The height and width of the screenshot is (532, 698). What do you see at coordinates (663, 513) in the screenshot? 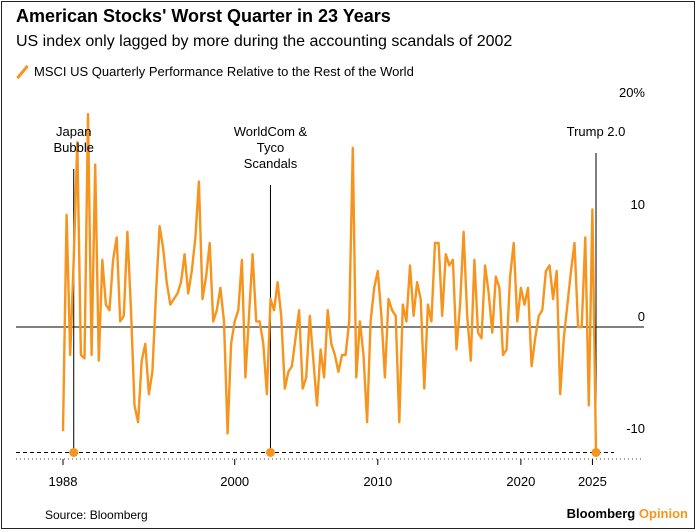
I see `brand-accent: Opinion` at bounding box center [663, 513].